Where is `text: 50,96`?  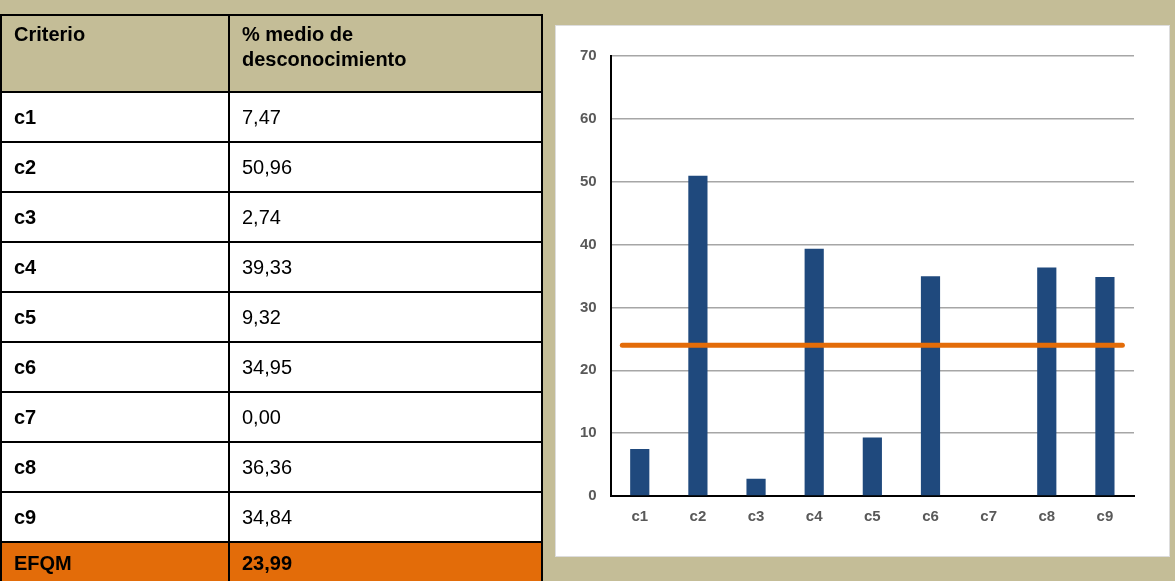 text: 50,96 is located at coordinates (385, 167).